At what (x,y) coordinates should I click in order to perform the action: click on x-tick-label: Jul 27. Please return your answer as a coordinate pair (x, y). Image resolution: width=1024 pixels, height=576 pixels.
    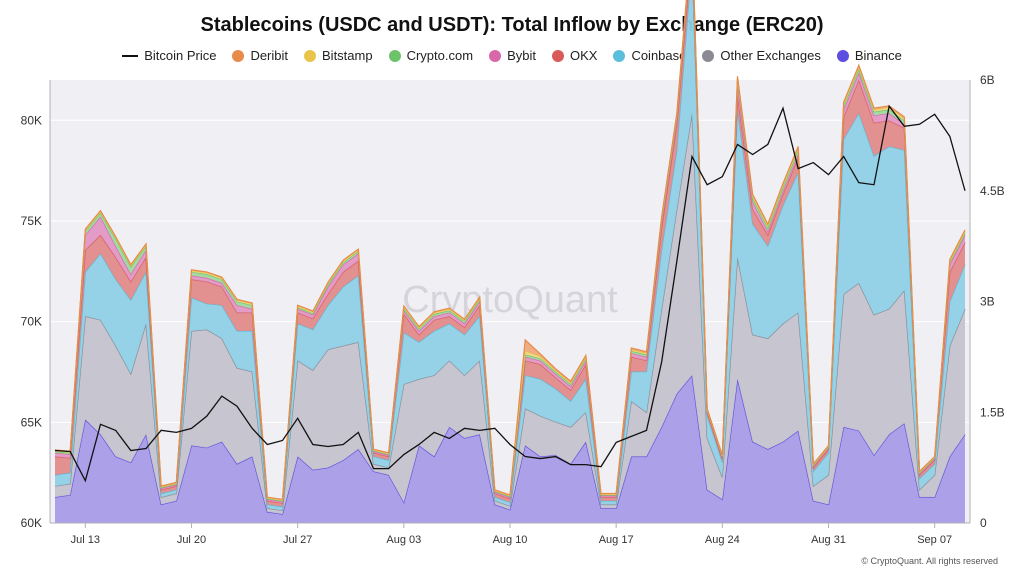
    Looking at the image, I should click on (297, 540).